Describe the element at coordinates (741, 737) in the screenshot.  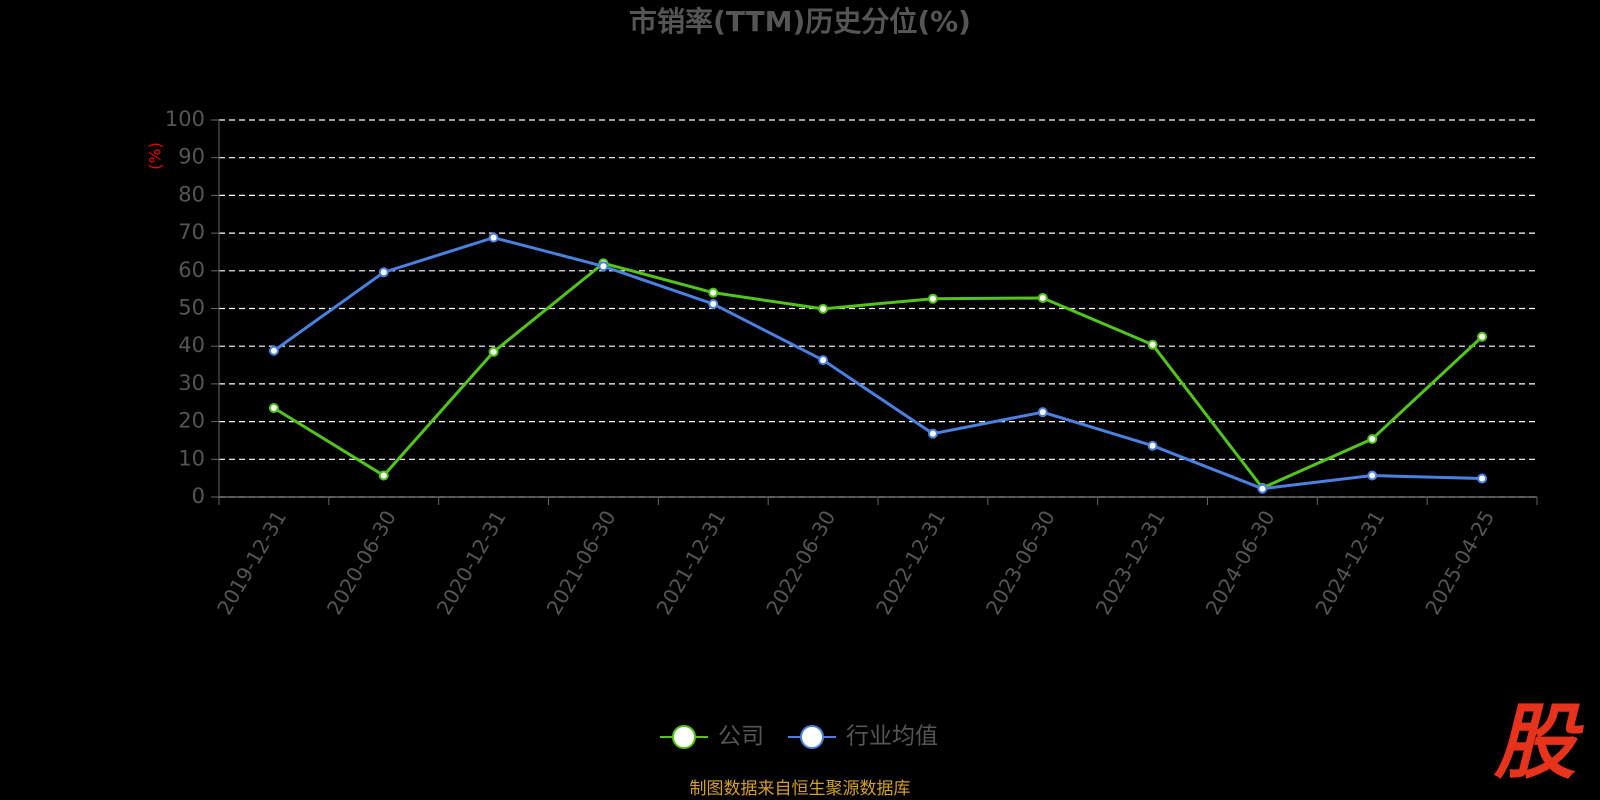
I see `legend-label: 公司` at that location.